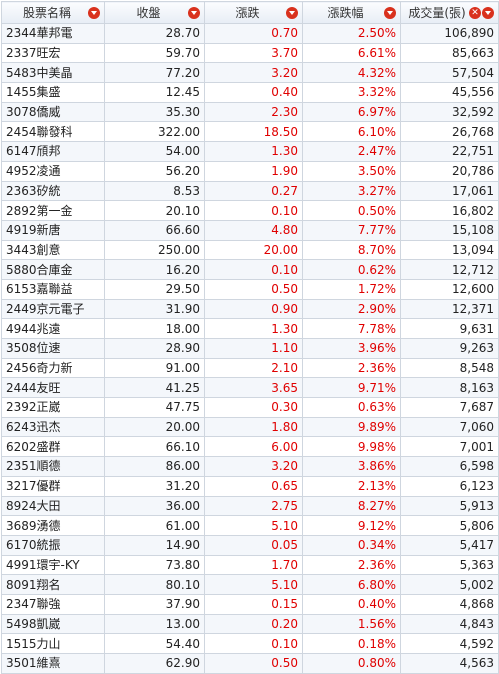 The height and width of the screenshot is (674, 499). Describe the element at coordinates (250, 269) in the screenshot. I see `table-row: 5880合庫金 16.20 0.10 0.62% 12,712` at that location.